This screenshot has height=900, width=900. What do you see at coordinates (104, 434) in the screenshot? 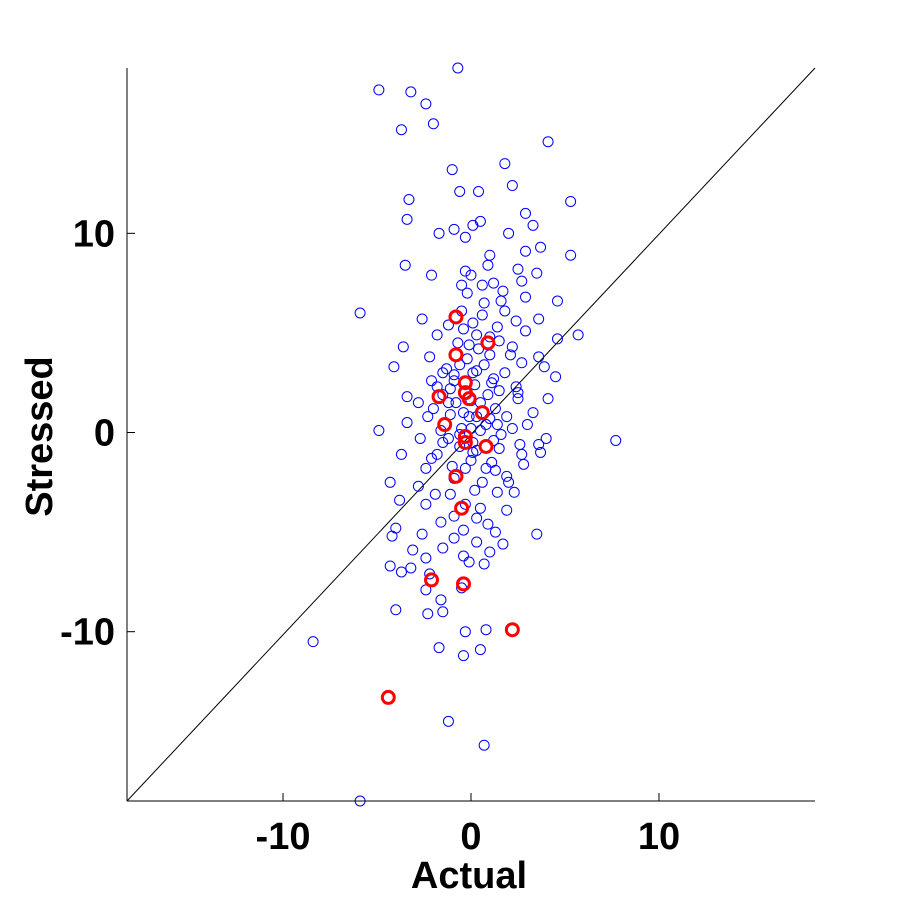
I see `y-tick-label: 0` at bounding box center [104, 434].